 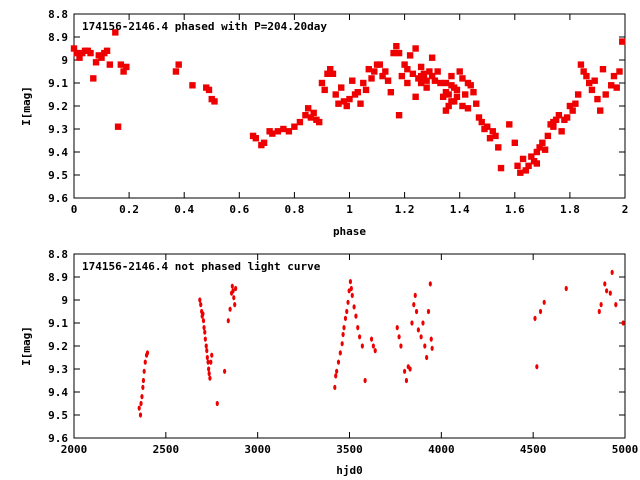 I want to click on chart-title: 174156-2146.4 phased with P=204.20day, so click(x=204, y=26).